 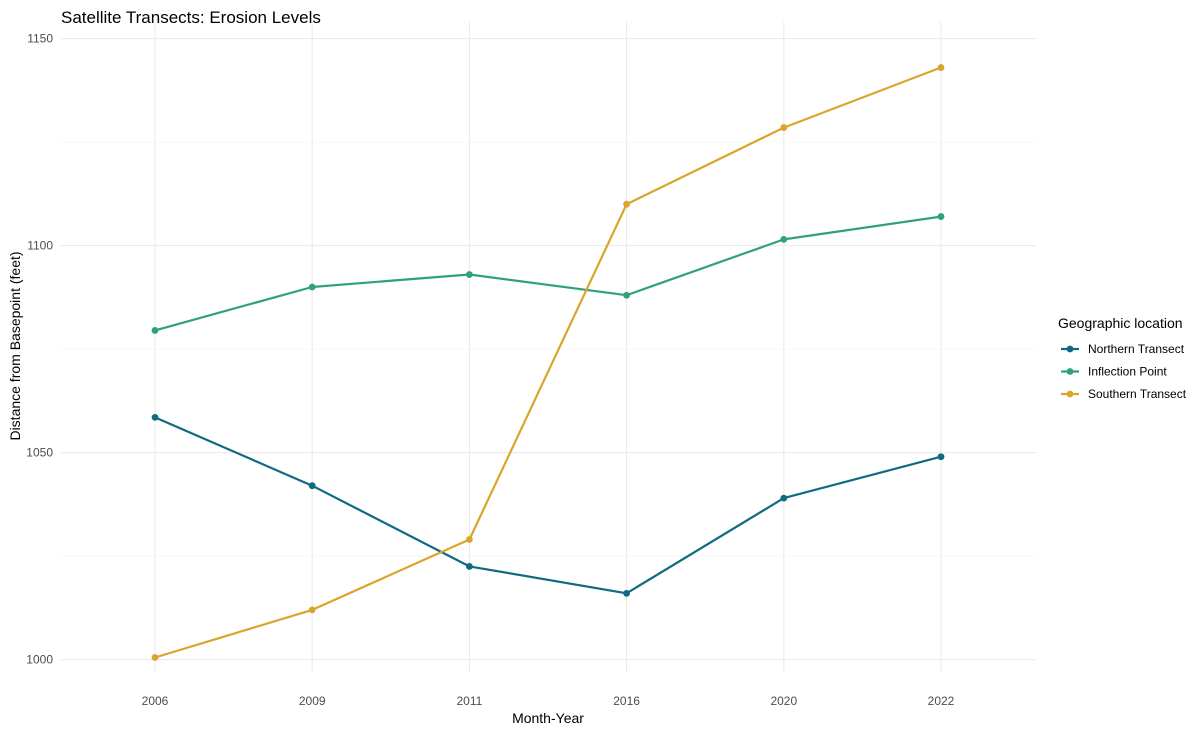 What do you see at coordinates (548, 701) in the screenshot?
I see `x-axis-ticks: 2006 2009 2011 2016 2020 2022` at bounding box center [548, 701].